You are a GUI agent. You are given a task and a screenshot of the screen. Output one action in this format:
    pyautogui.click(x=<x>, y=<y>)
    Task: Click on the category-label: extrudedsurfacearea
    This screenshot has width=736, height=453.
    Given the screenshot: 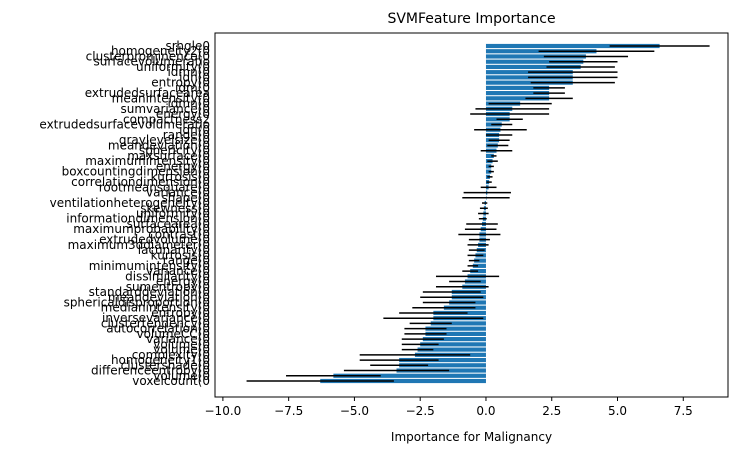 What is the action you would take?
    pyautogui.click(x=147, y=93)
    